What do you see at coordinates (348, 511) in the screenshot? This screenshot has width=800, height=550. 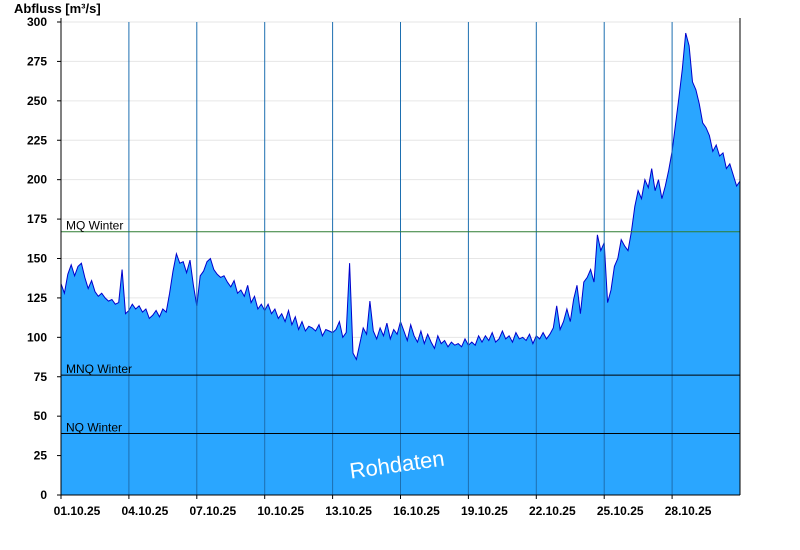 I see `x-tick-label: 13.10.25` at bounding box center [348, 511].